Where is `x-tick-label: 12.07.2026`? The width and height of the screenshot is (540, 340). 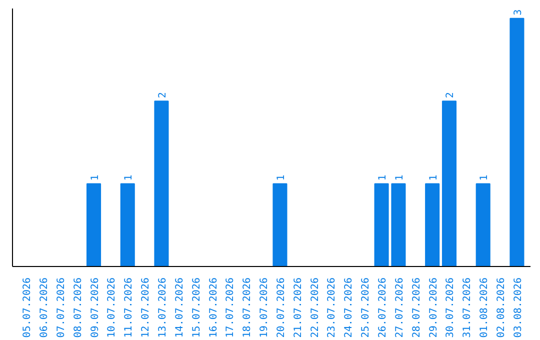 x-tick-label: 12.07.2026 is located at coordinates (146, 307).